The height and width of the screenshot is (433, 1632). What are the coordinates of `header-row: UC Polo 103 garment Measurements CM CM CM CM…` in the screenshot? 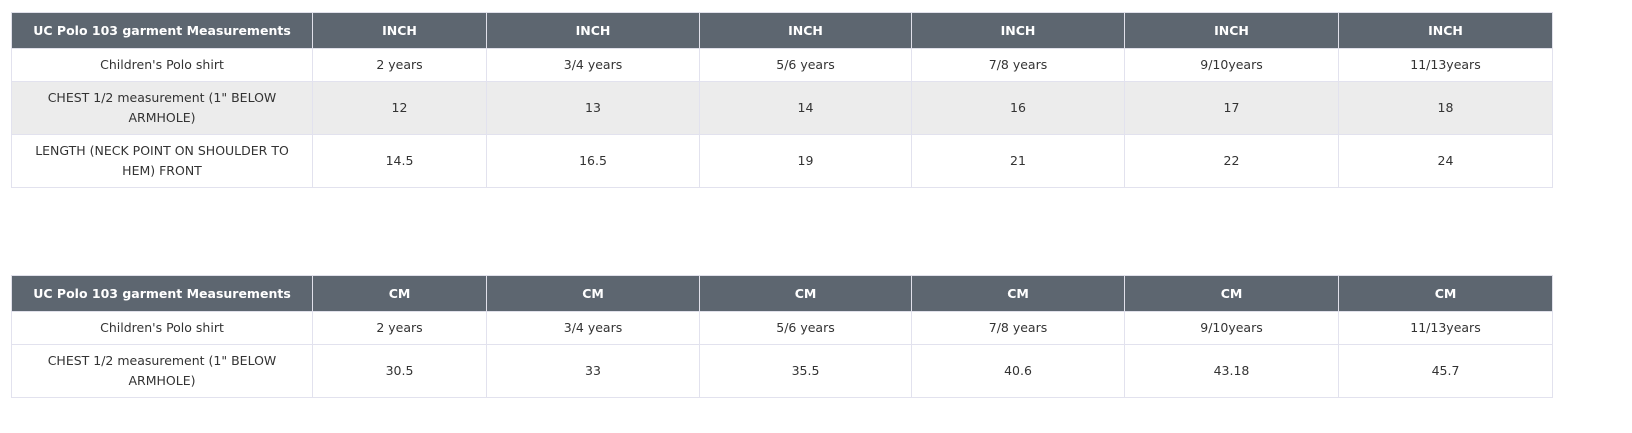 It's located at (782, 293).